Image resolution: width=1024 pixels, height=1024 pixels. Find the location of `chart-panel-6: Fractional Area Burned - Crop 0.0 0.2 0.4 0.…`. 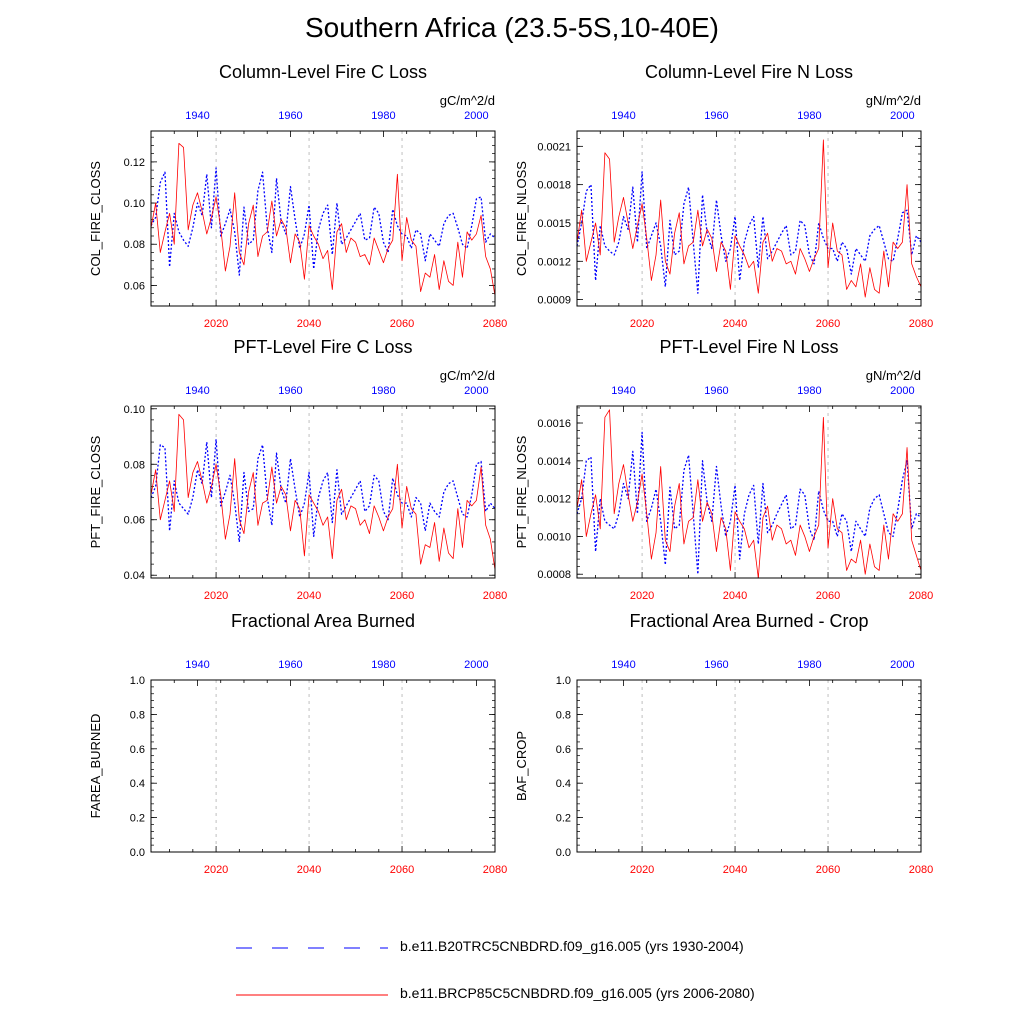

chart-panel-6: Fractional Area Burned - Crop 0.0 0.2 0.4 0.… is located at coordinates (723, 743).